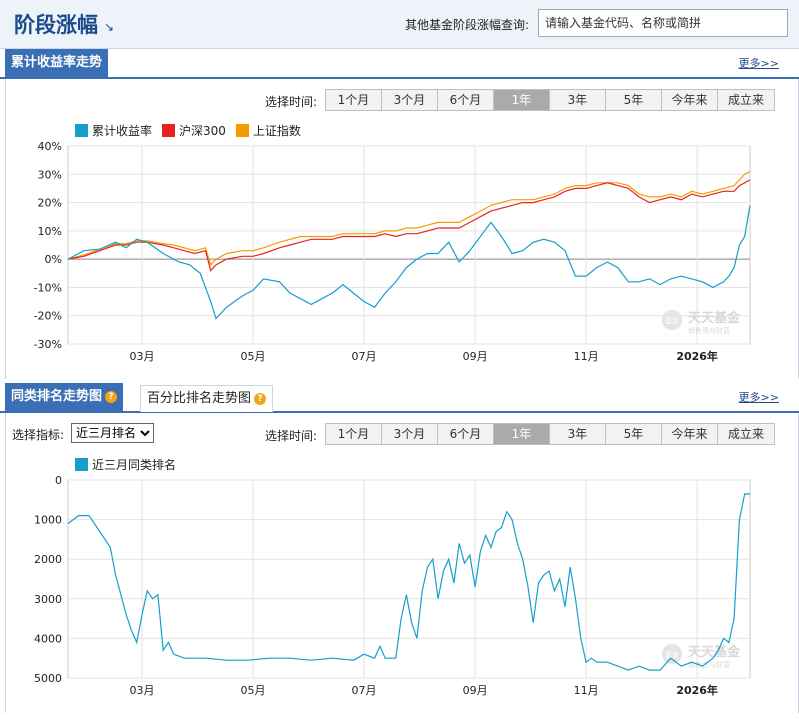 The width and height of the screenshot is (799, 719). What do you see at coordinates (134, 465) in the screenshot?
I see `legend-label: 近三月同类排名` at bounding box center [134, 465].